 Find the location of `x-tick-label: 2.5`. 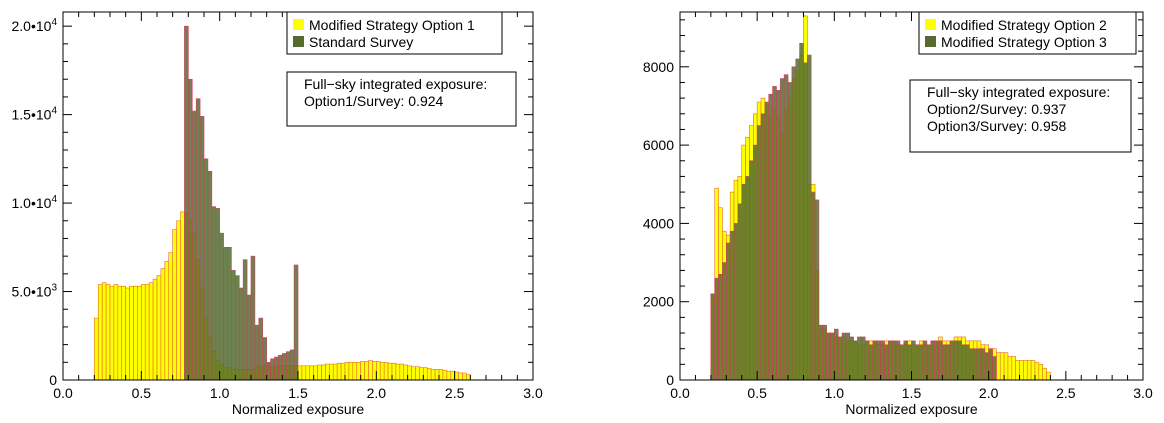

x-tick-label: 2.5 is located at coordinates (1066, 393).